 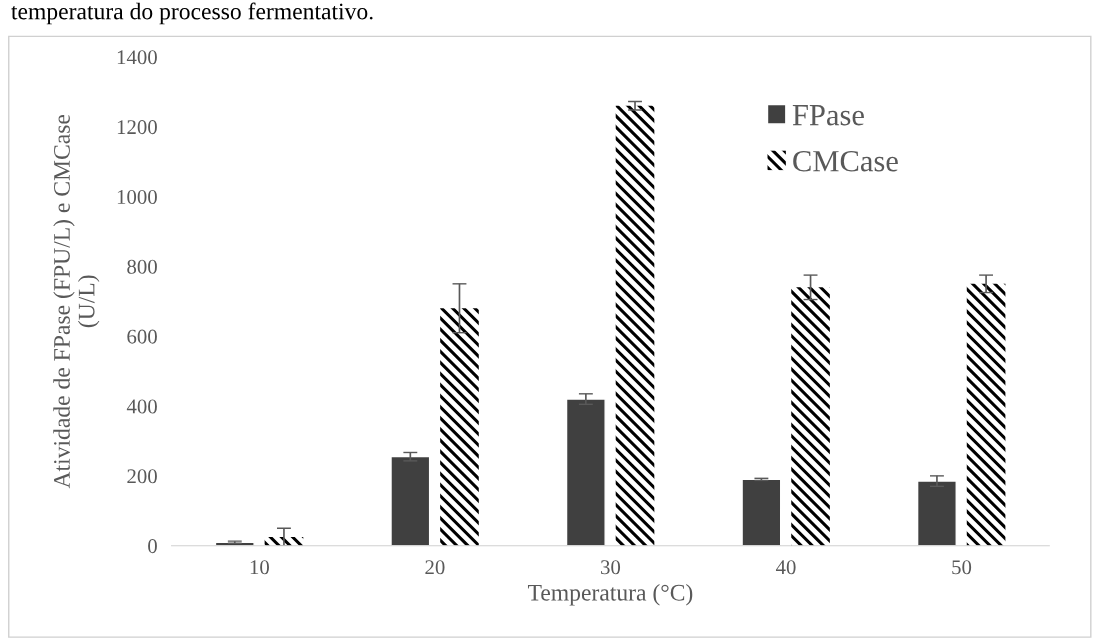 I want to click on y-axis-title: Atividade de FPase (FPU/L) e CMCase (U/L), so click(x=76, y=301).